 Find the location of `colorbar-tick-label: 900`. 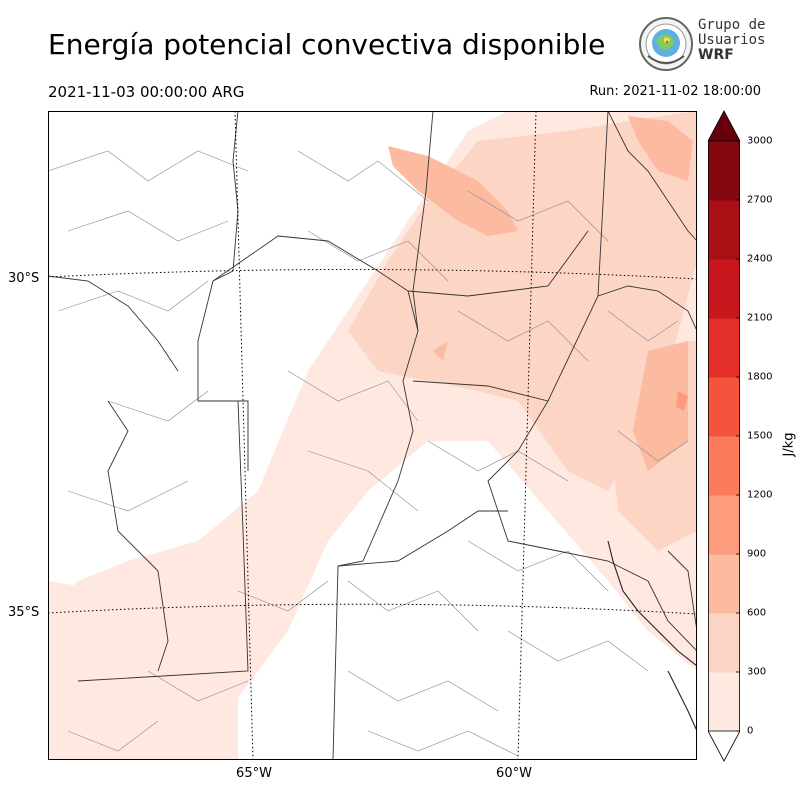

colorbar-tick-label: 900 is located at coordinates (757, 554).